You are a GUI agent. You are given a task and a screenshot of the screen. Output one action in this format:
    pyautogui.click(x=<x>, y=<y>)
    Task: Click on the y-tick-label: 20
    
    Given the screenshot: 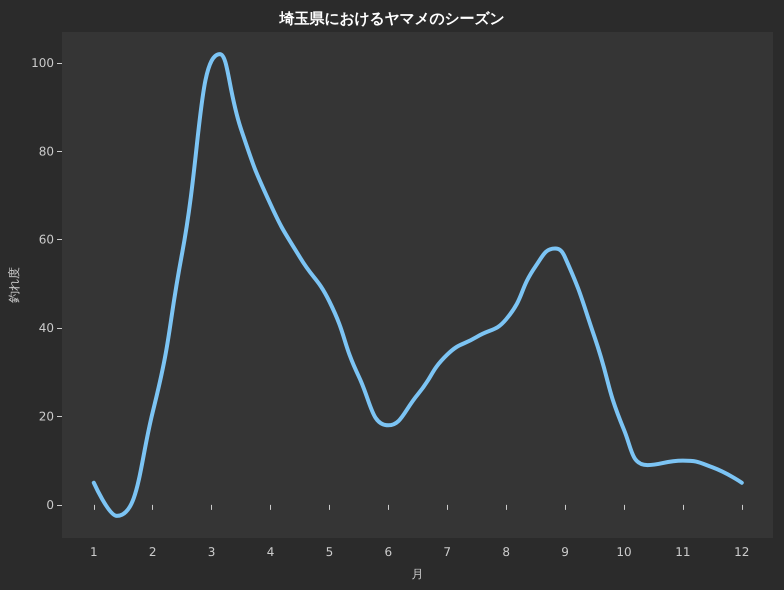 What is the action you would take?
    pyautogui.click(x=46, y=416)
    